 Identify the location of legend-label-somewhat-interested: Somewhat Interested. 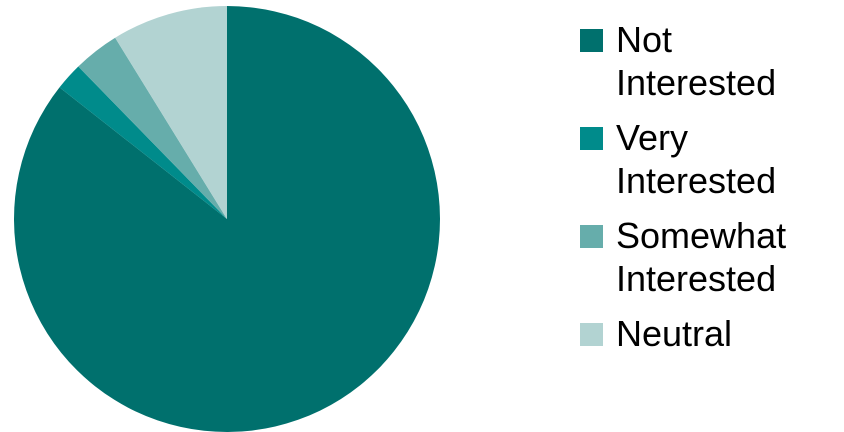
(701, 257).